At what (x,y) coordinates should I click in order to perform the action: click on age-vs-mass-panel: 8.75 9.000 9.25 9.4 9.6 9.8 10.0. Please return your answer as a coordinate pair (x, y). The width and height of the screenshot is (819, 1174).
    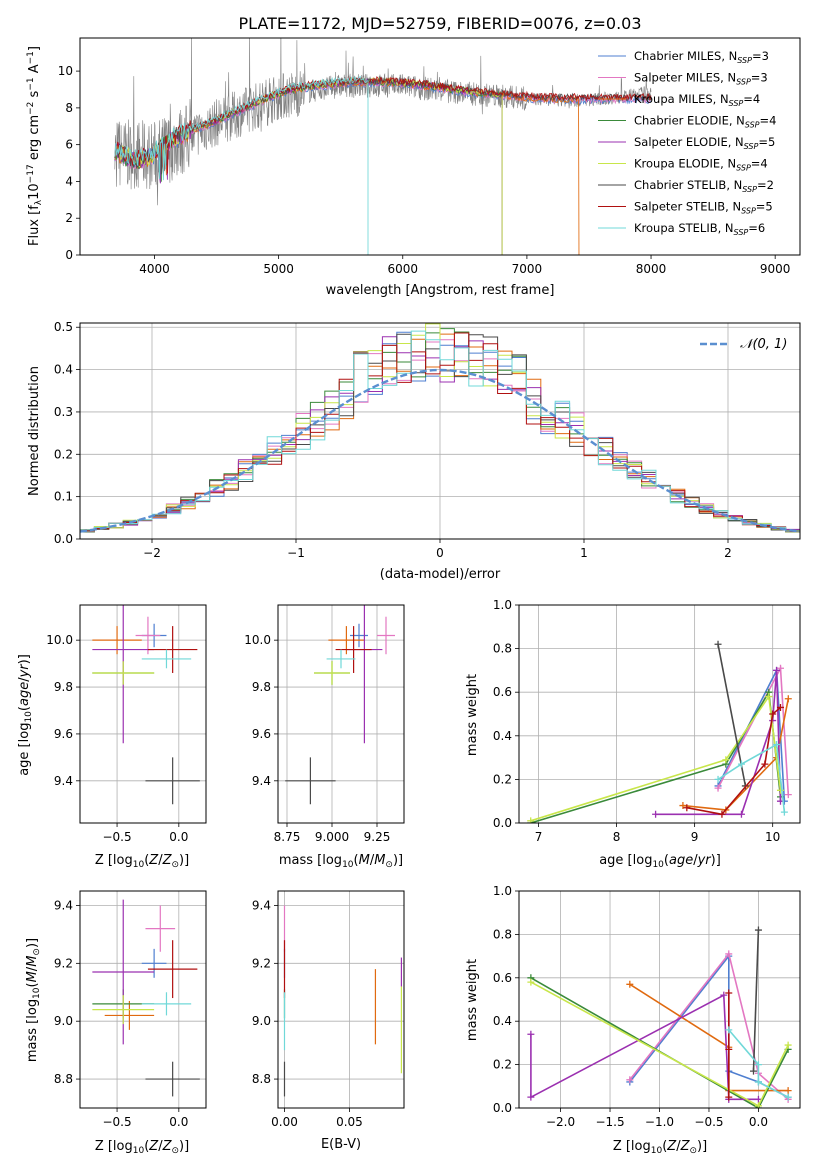
    Looking at the image, I should click on (324, 724).